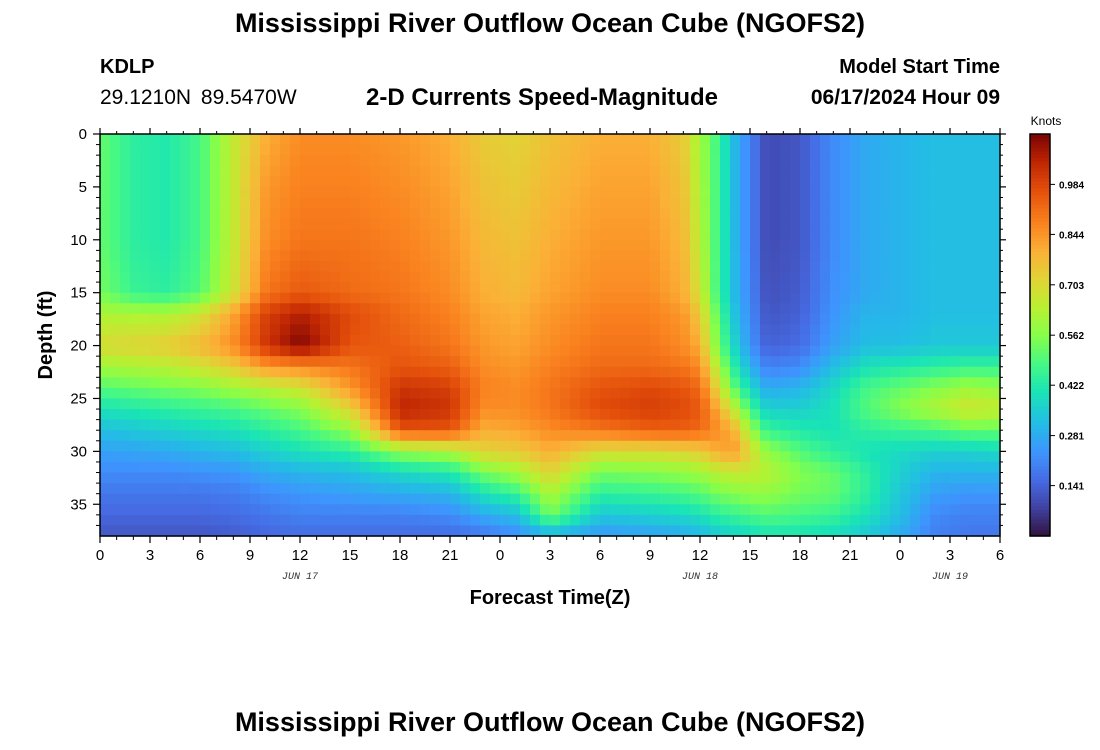 The width and height of the screenshot is (1100, 750). Describe the element at coordinates (1071, 487) in the screenshot. I see `colorbar-tick-label: 0.141` at that location.